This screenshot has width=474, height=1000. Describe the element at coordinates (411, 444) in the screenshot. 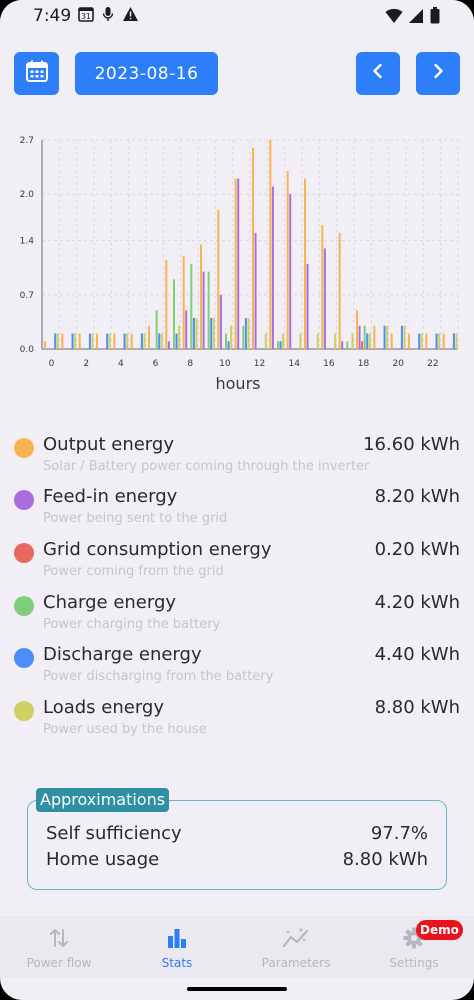

I see `legend-value: 16.60 kWh` at that location.